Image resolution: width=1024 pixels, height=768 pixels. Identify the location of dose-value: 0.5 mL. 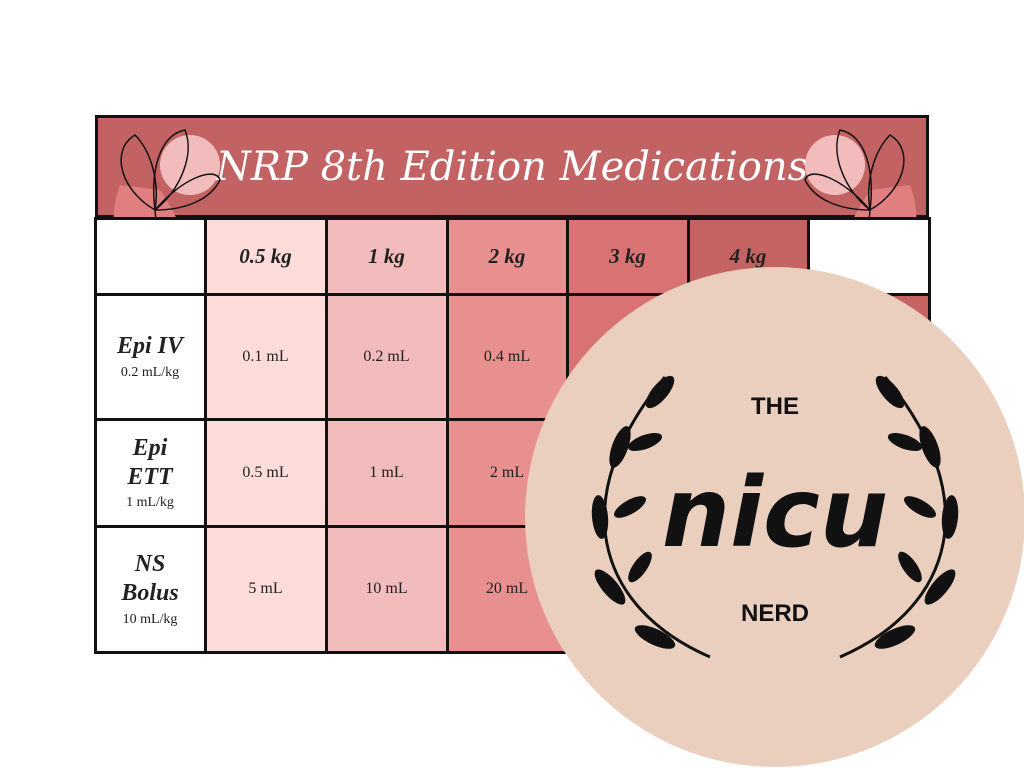
(265, 472).